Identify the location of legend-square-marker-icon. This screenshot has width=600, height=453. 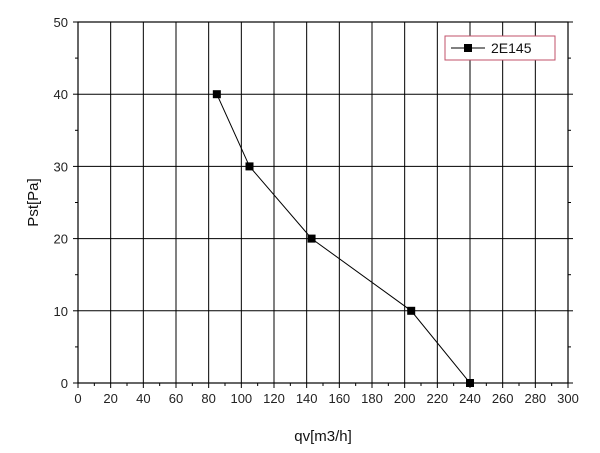
(468, 48).